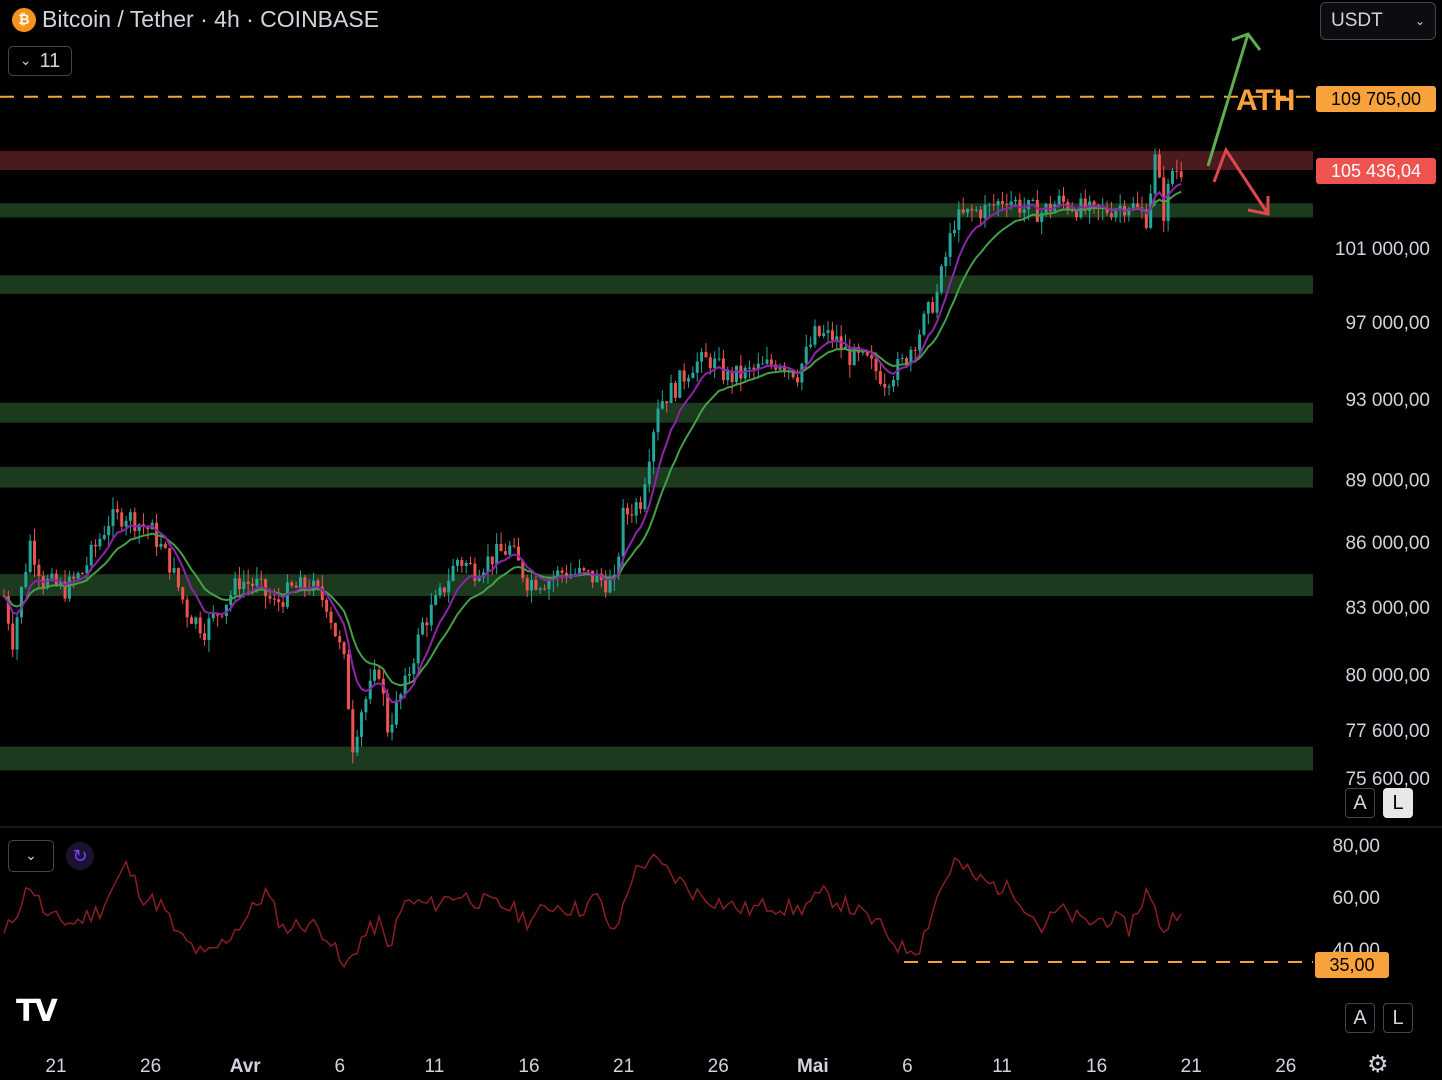  Describe the element at coordinates (24, 19) in the screenshot. I see `bitcoin-icon: ₿` at that location.